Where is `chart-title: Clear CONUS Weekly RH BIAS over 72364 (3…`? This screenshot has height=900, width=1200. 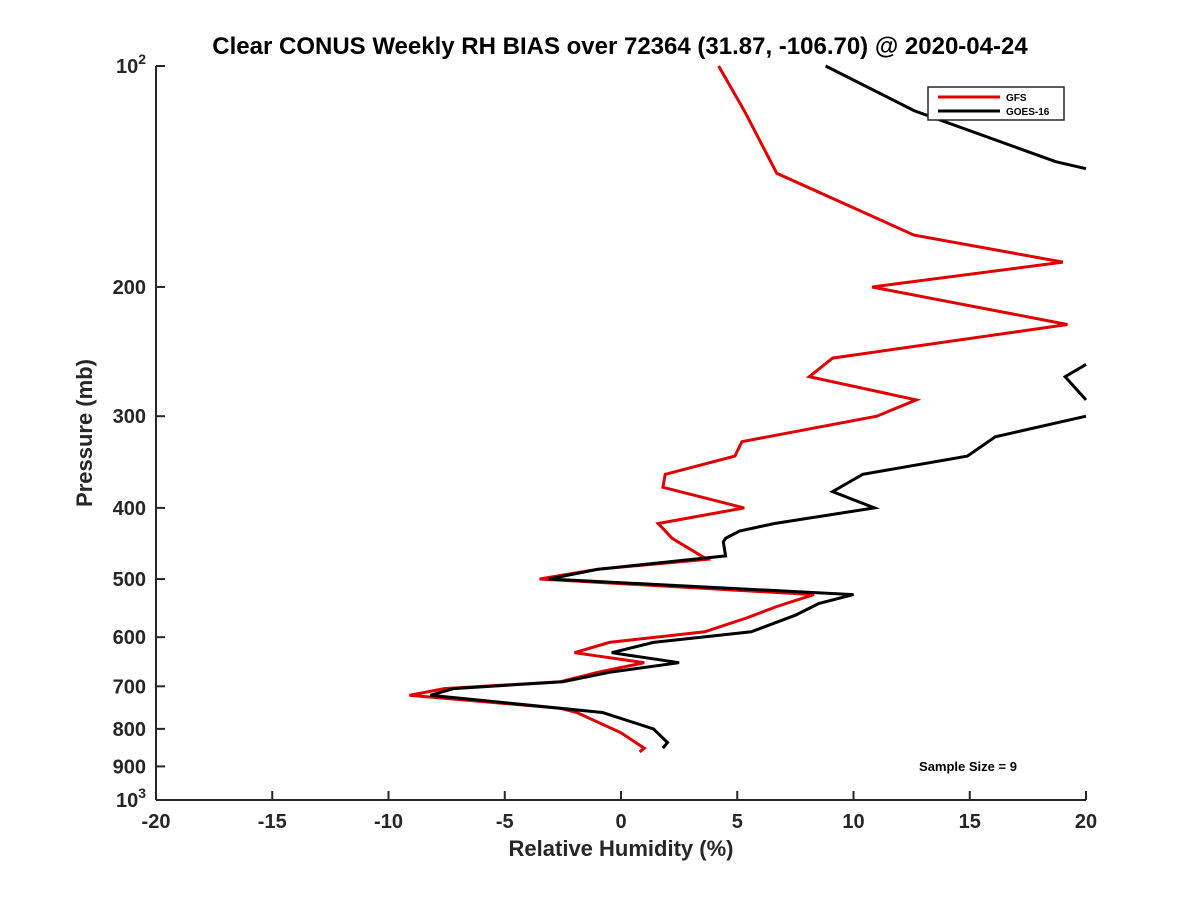
chart-title: Clear CONUS Weekly RH BIAS over 72364 (3… is located at coordinates (620, 46).